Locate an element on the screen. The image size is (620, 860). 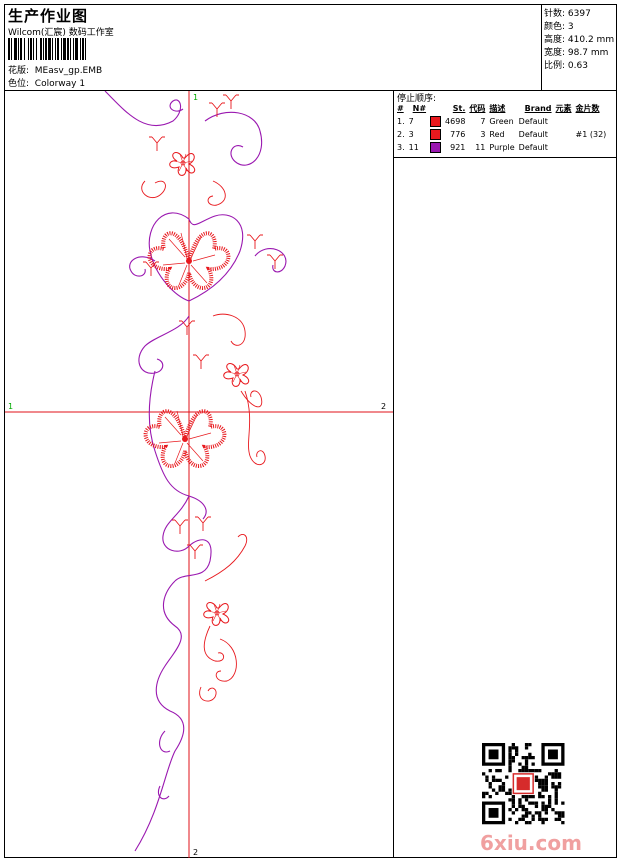
stat-scale: 比例: 0.63 is located at coordinates (566, 64).